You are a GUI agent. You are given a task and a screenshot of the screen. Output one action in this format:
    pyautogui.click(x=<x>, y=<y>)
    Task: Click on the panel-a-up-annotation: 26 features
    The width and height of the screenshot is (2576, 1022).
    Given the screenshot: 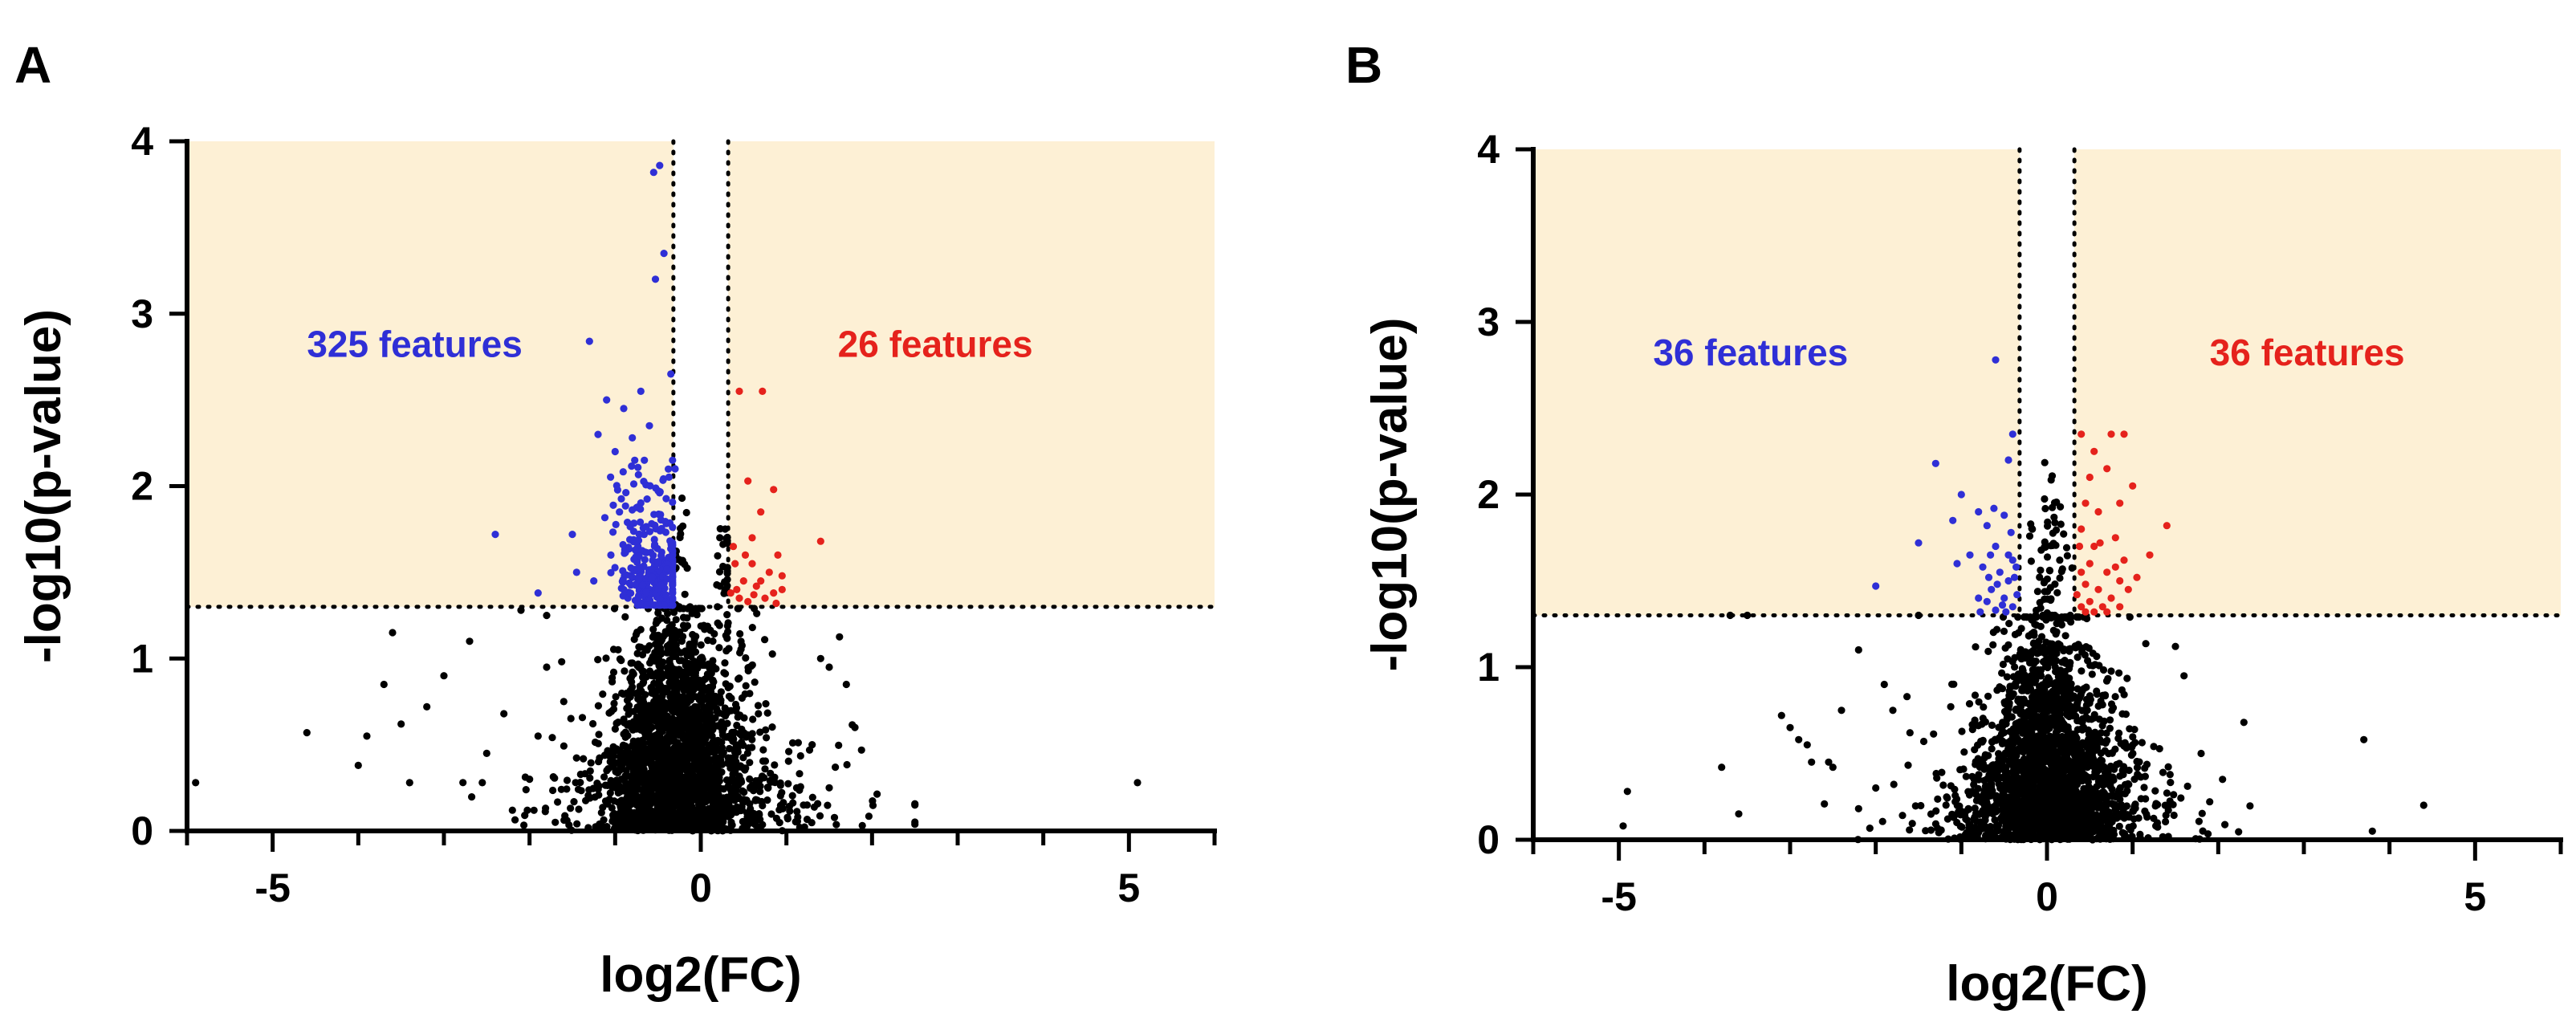 What is the action you would take?
    pyautogui.click(x=936, y=343)
    